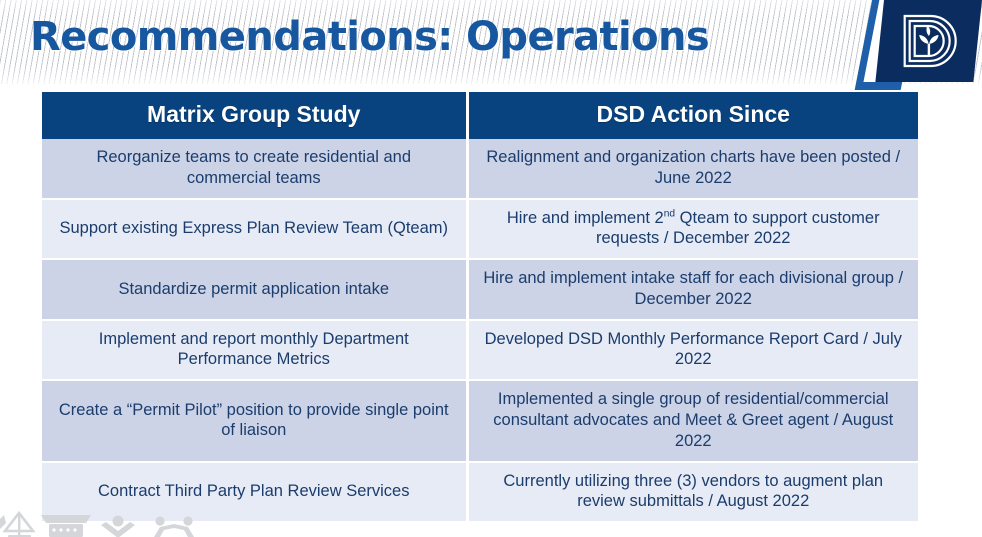 The width and height of the screenshot is (982, 537). What do you see at coordinates (692, 115) in the screenshot?
I see `column-header-dsd-action-since: DSD Action Since` at bounding box center [692, 115].